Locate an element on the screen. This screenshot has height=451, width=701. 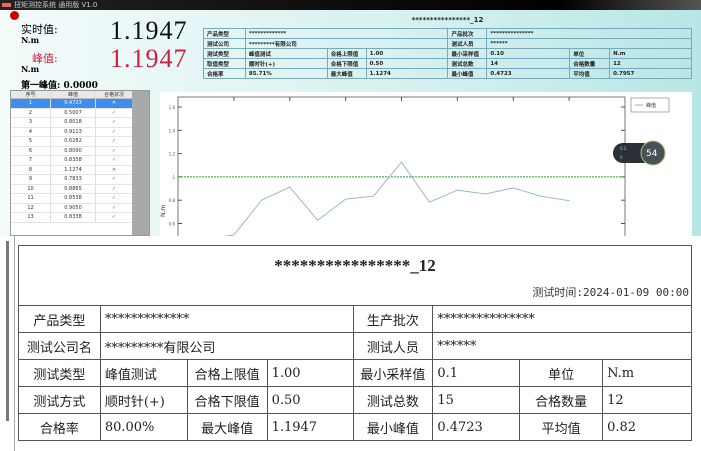
field-value: 1.1947 is located at coordinates (310, 427).